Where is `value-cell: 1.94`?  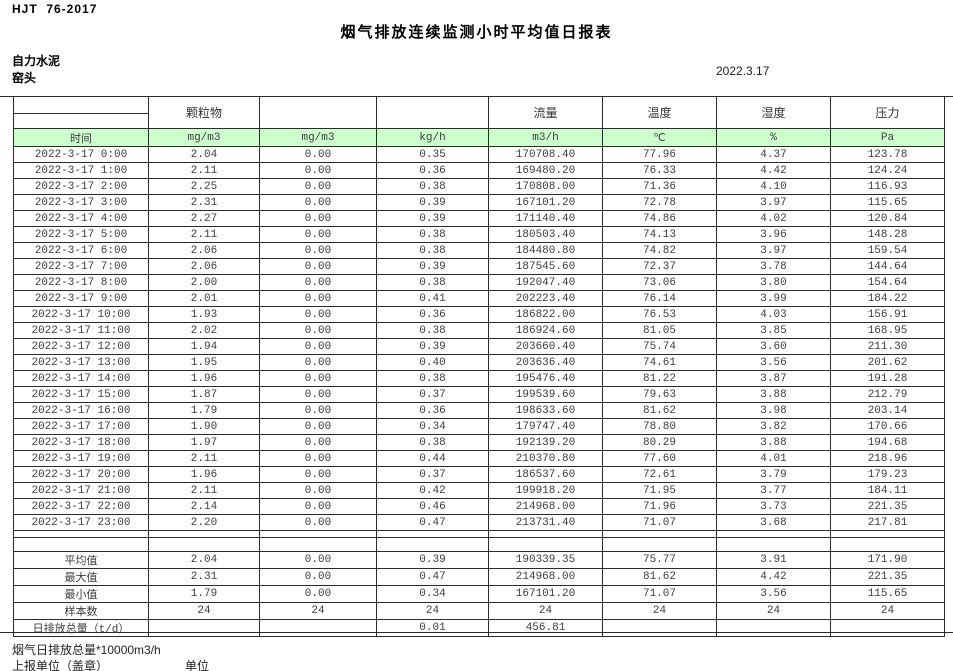 value-cell: 1.94 is located at coordinates (204, 346).